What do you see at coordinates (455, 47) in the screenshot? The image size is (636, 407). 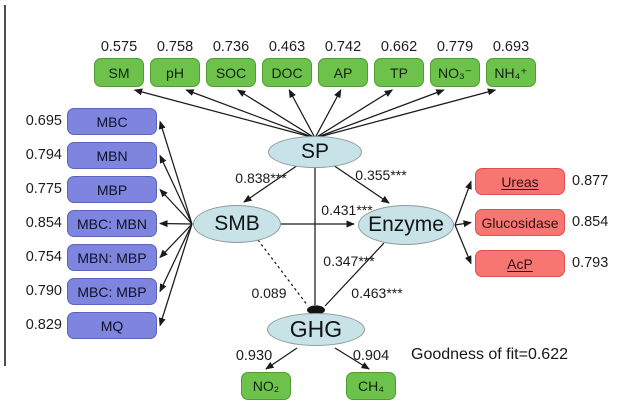 I see `loading-value-top: 0.779` at bounding box center [455, 47].